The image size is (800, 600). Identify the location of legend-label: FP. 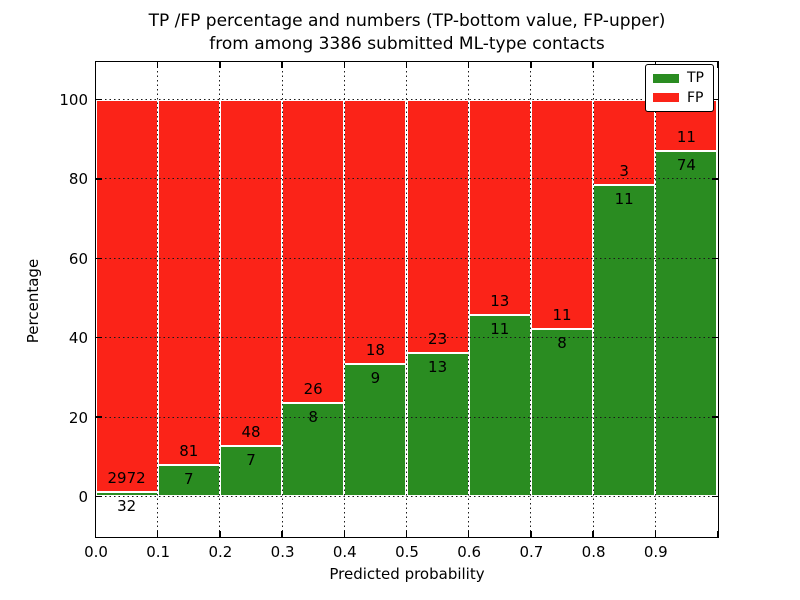
(695, 97).